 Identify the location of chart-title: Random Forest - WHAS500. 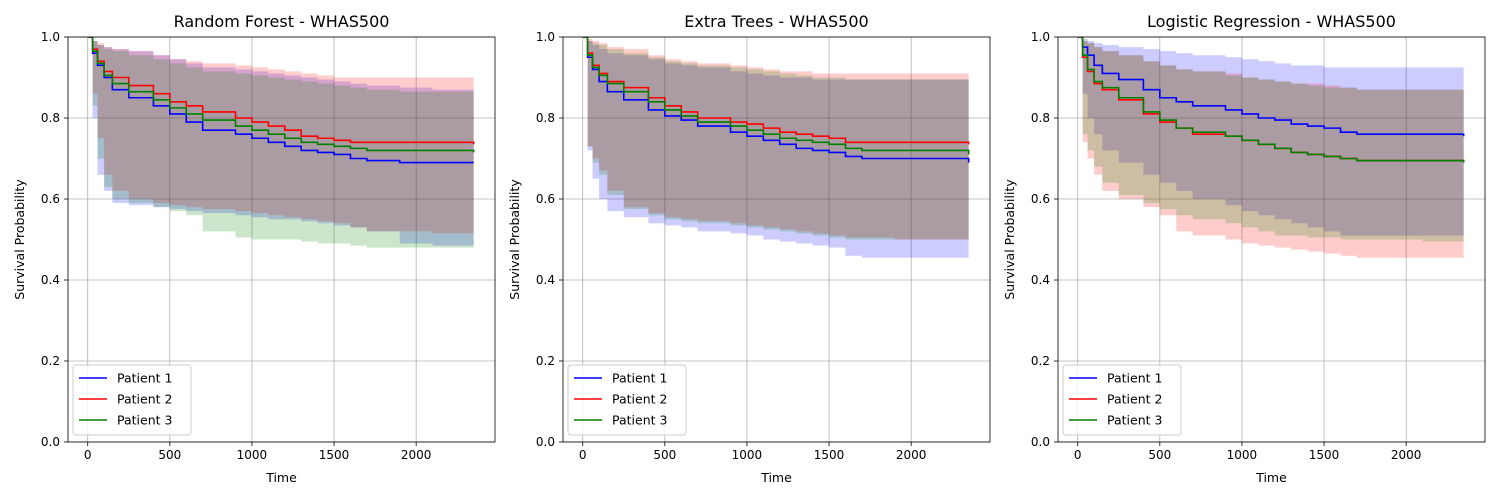
(282, 21).